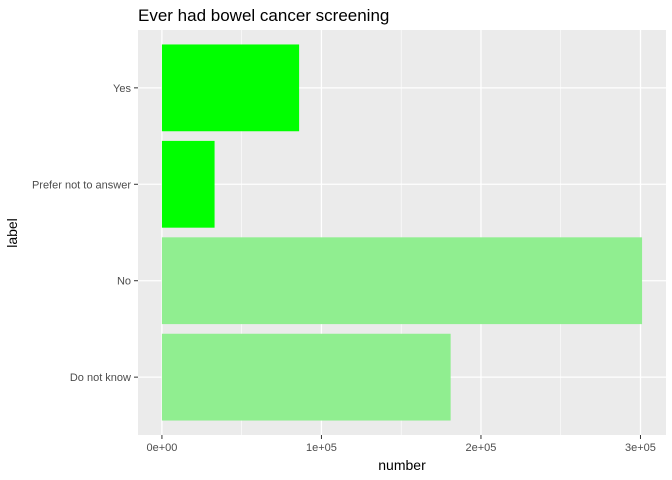 The height and width of the screenshot is (480, 672). Describe the element at coordinates (402, 465) in the screenshot. I see `x-axis-title: number` at that location.